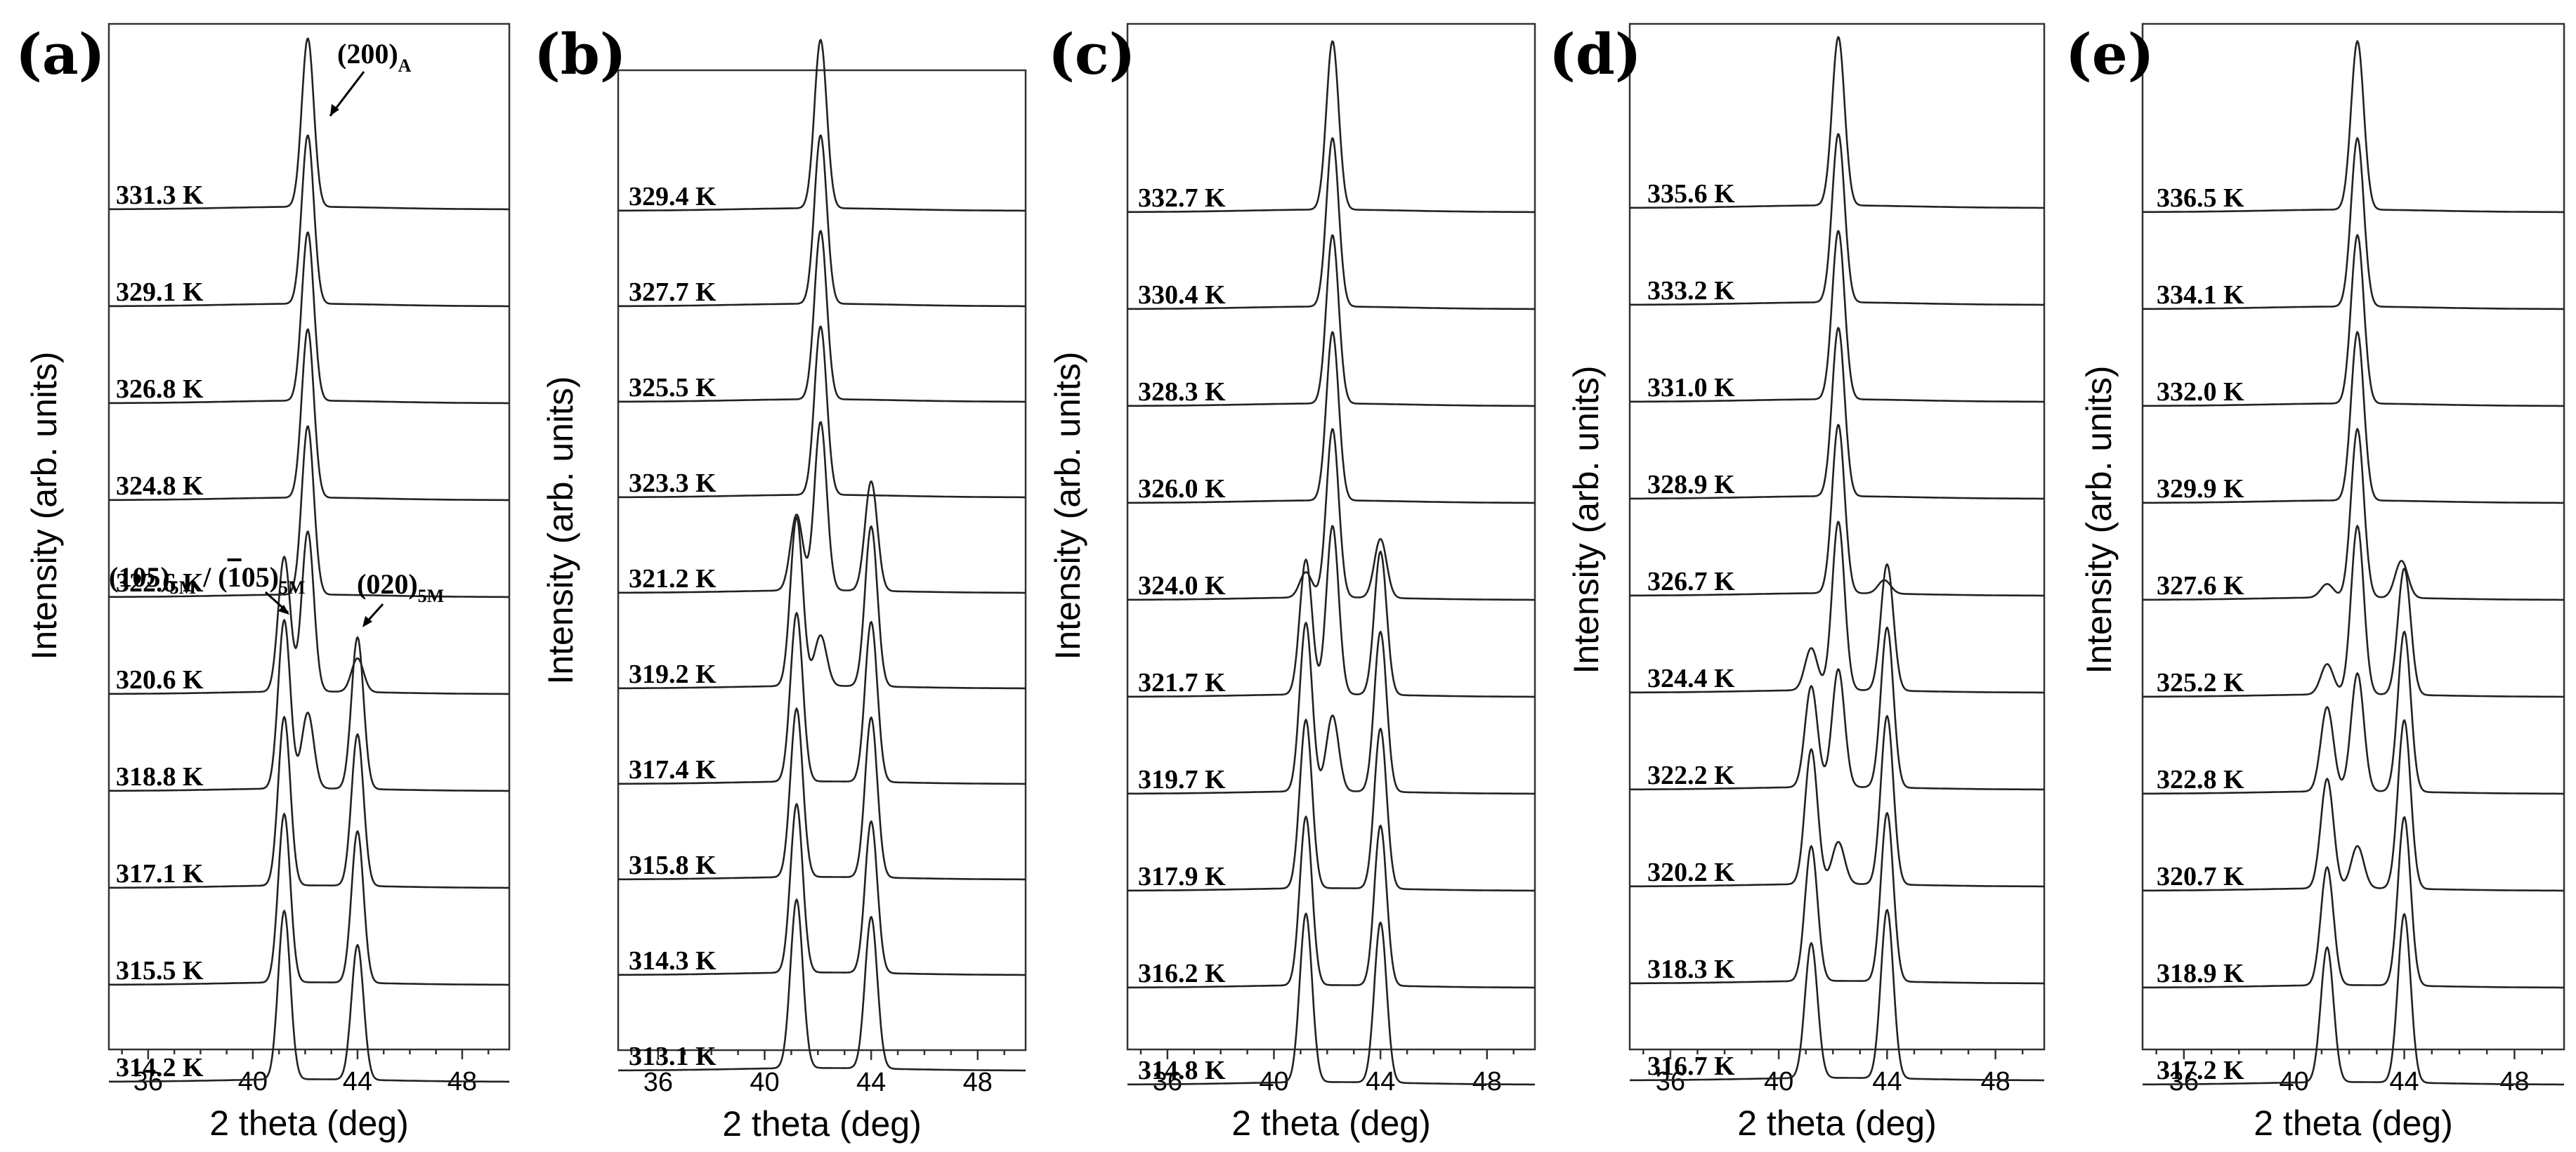 The width and height of the screenshot is (2576, 1152). Describe the element at coordinates (1691, 484) in the screenshot. I see `series-label: 328.9 K` at that location.